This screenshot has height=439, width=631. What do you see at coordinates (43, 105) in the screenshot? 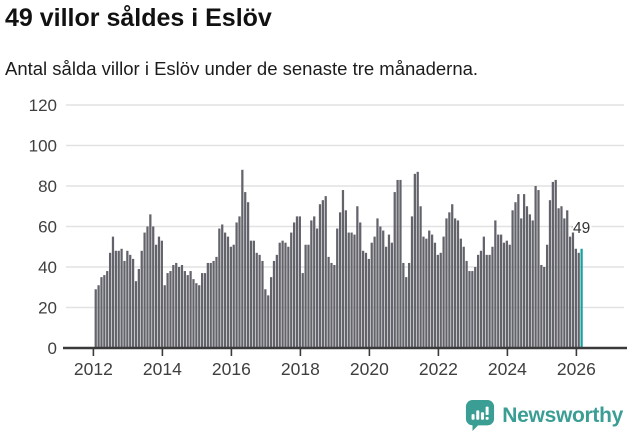
I see `y-axis-tick-label: 120` at bounding box center [43, 105].